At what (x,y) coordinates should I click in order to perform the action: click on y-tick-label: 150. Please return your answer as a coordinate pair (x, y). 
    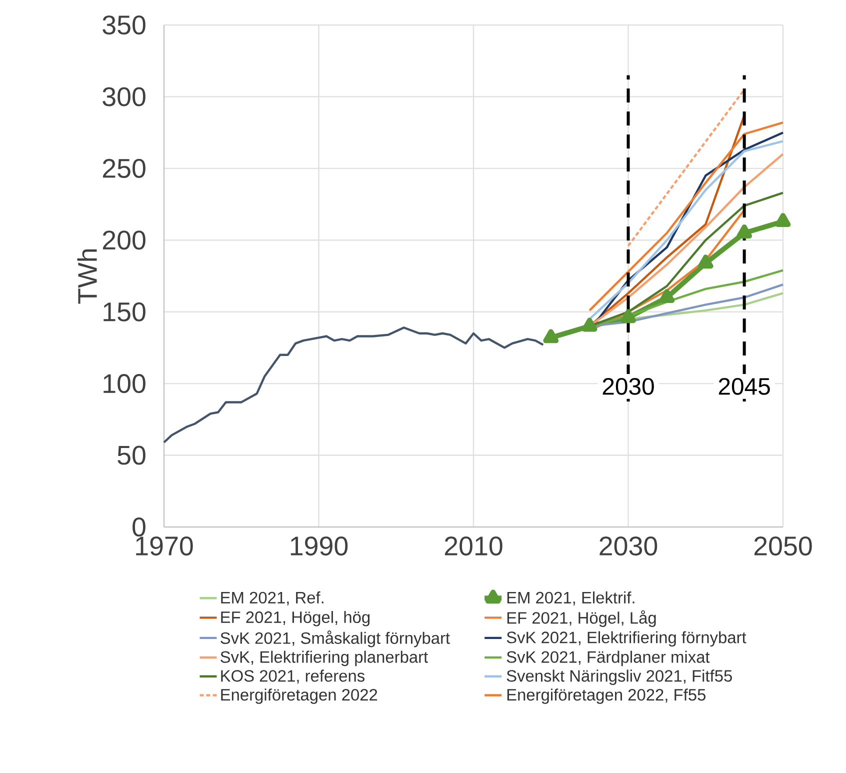
    Looking at the image, I should click on (125, 312).